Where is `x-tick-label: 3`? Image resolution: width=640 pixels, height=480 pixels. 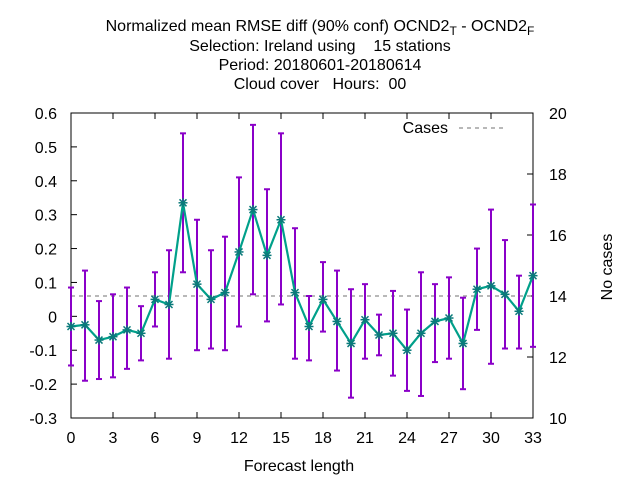 x-tick-label: 3 is located at coordinates (113, 438).